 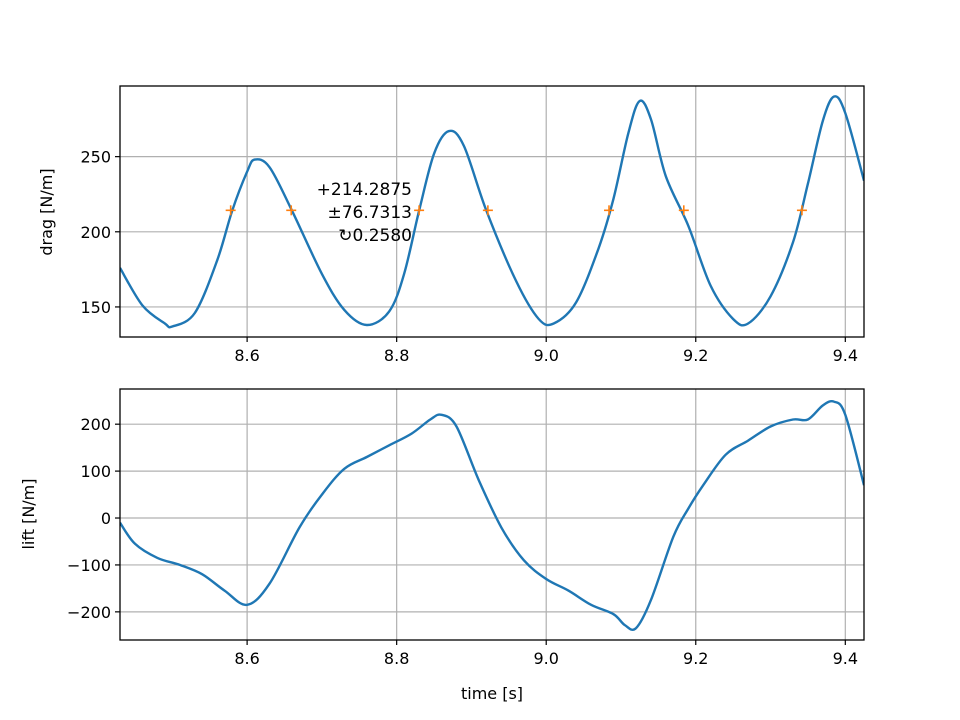 What do you see at coordinates (95, 307) in the screenshot?
I see `y-tick-label: 150` at bounding box center [95, 307].